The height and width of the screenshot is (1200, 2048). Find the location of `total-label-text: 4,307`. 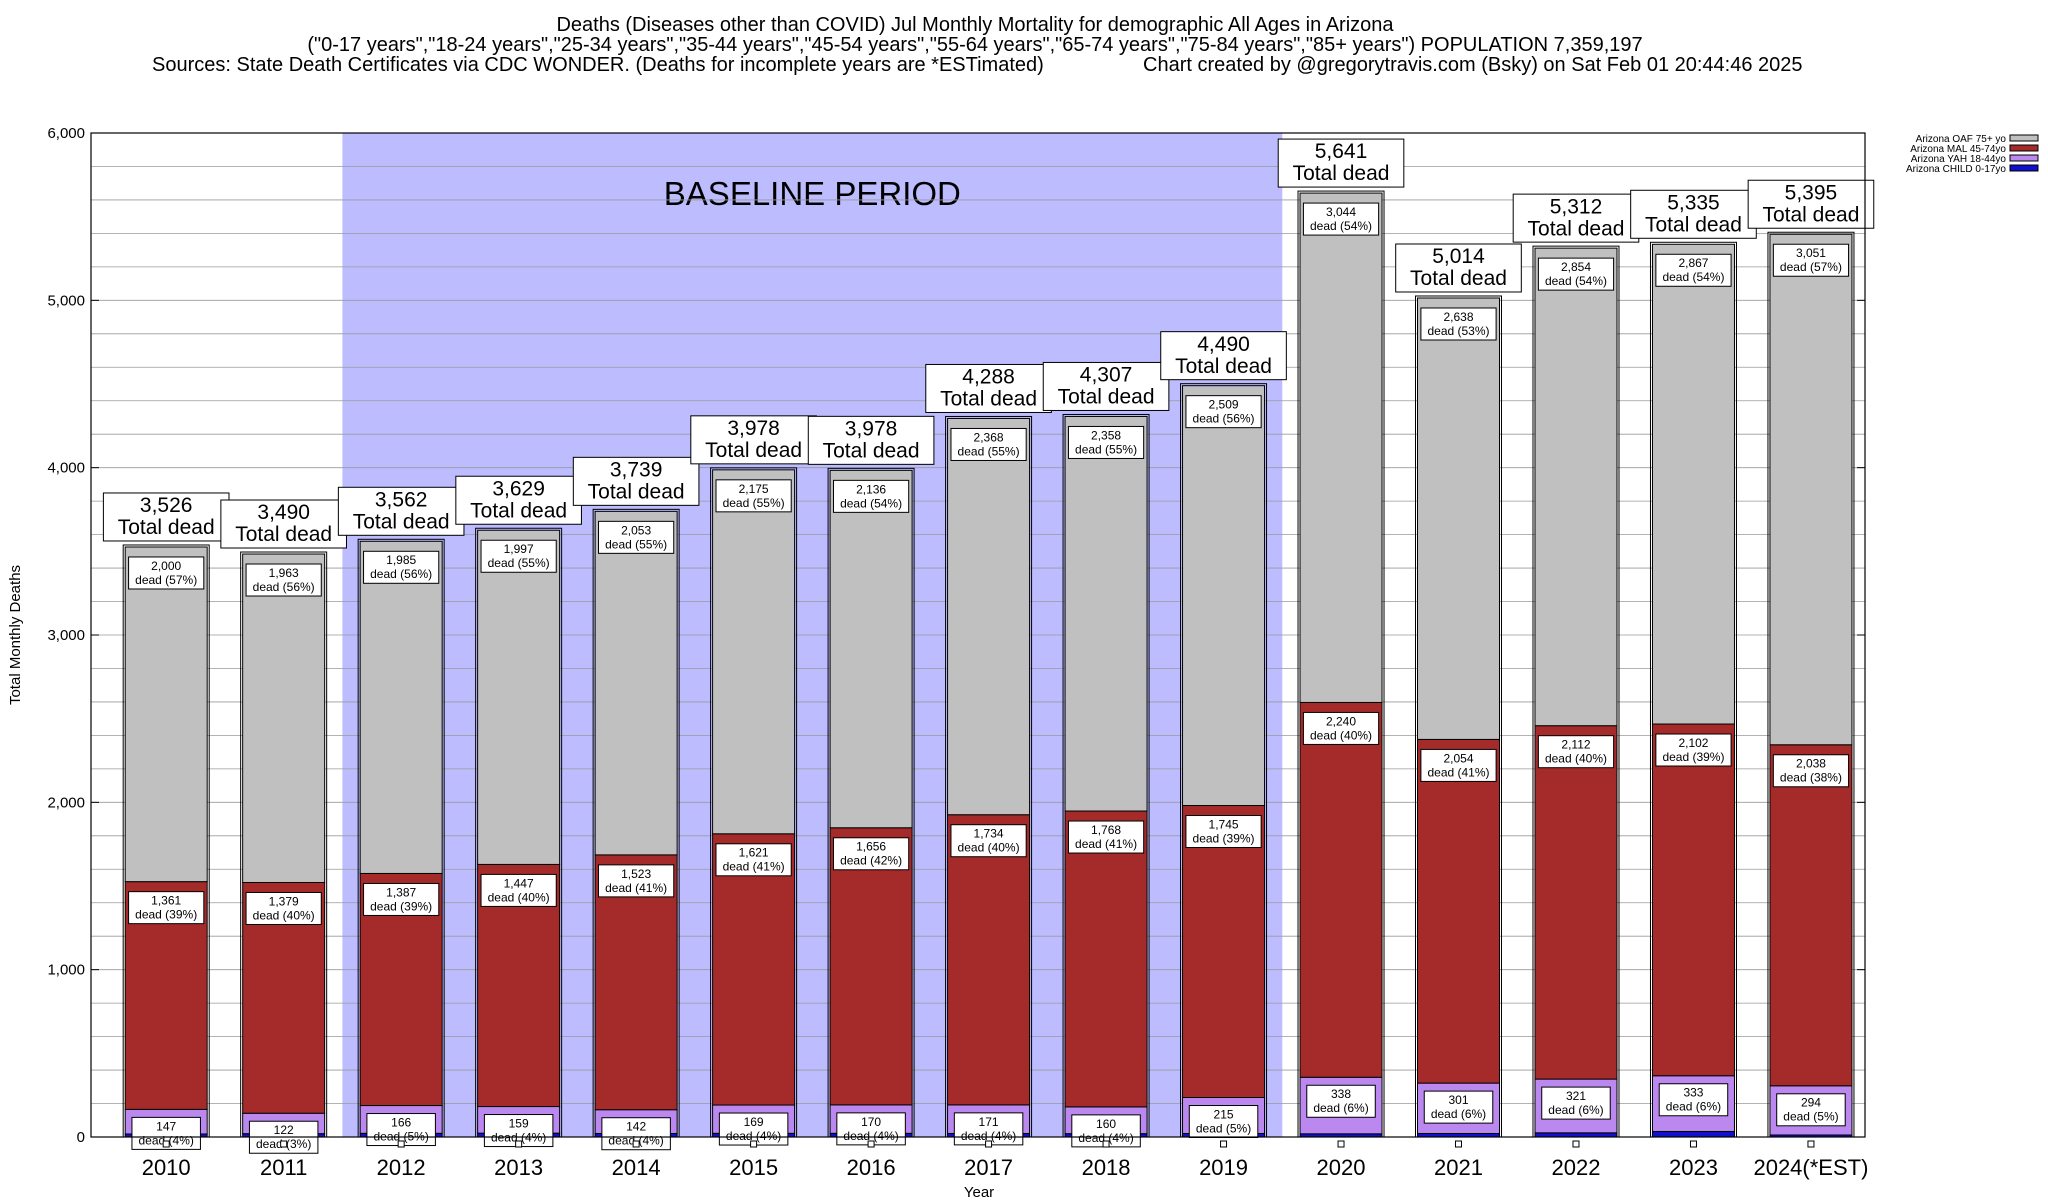

total-label-text: 4,307 is located at coordinates (1106, 375).